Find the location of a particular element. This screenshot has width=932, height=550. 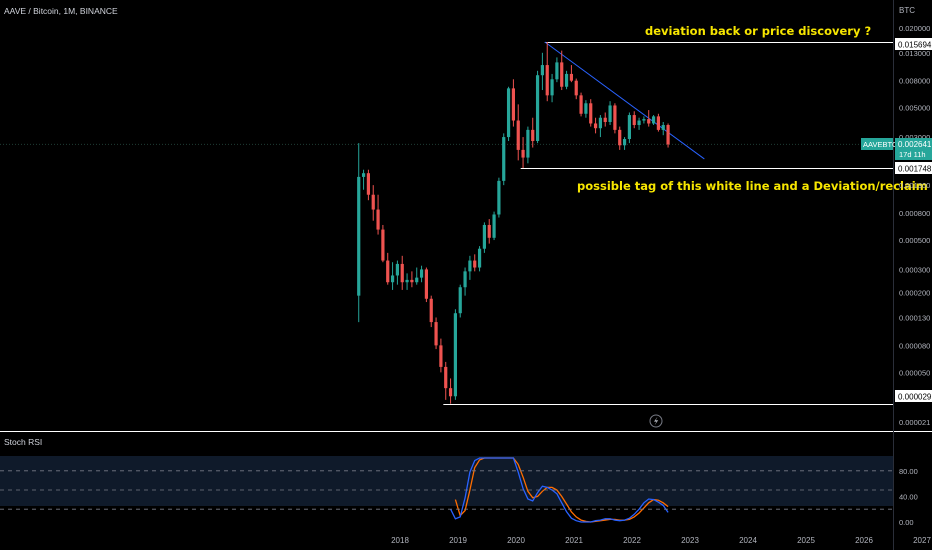

price-tick-label: 0.013000 is located at coordinates (914, 53).